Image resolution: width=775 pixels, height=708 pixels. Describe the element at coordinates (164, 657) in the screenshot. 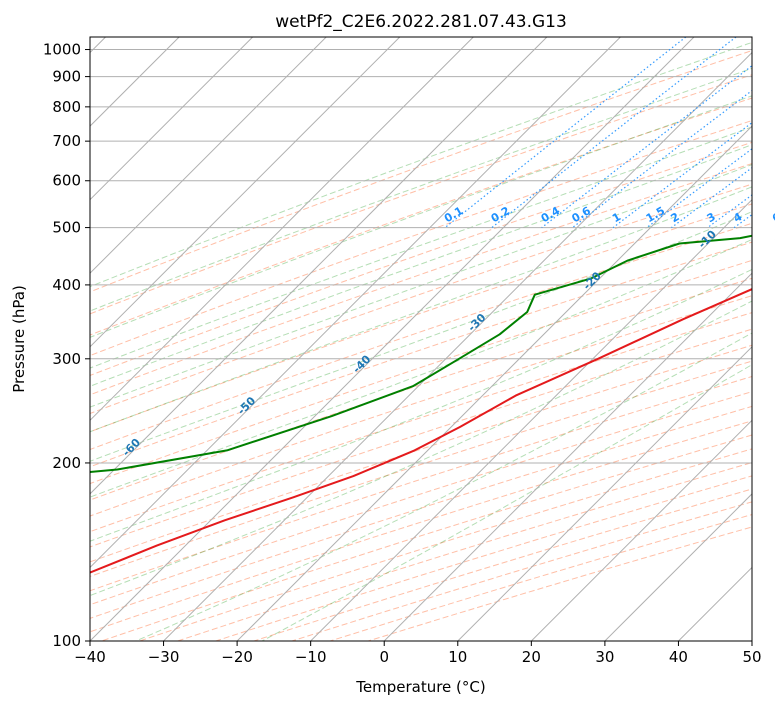

I see `x-tick-label: −30` at that location.